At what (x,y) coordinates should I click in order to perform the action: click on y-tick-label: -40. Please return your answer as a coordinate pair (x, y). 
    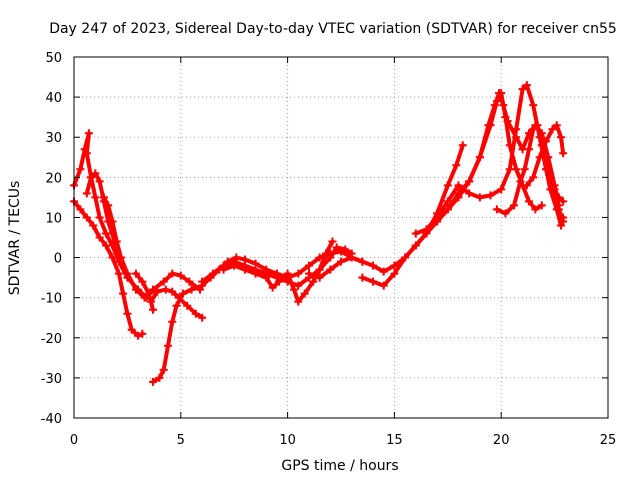
    Looking at the image, I should click on (51, 419).